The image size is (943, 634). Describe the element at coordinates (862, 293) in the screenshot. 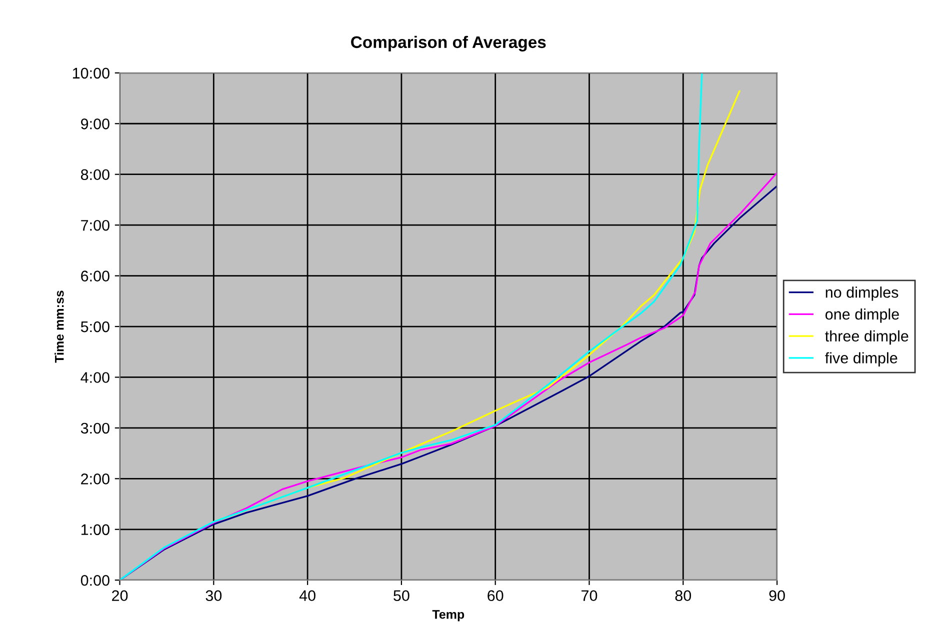

I see `legend-label: no dimples` at that location.